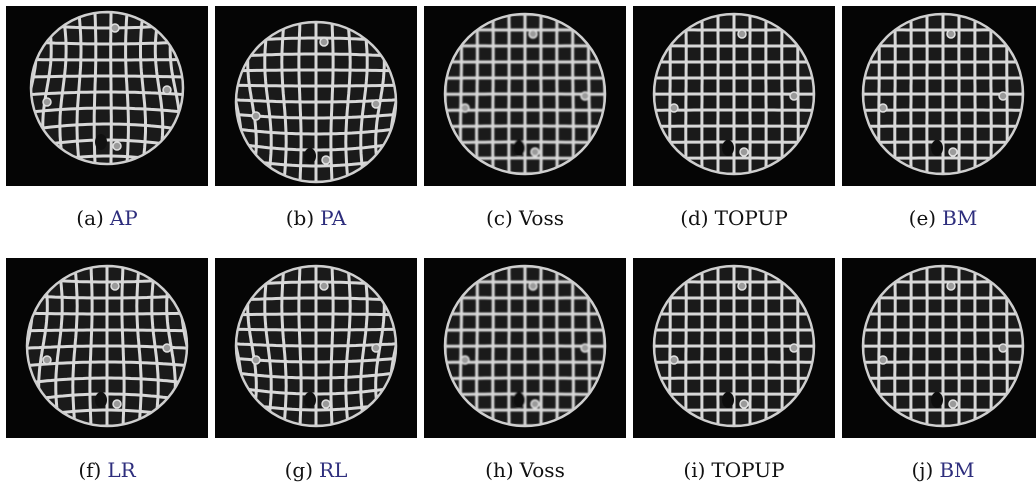 The image size is (1036, 483). What do you see at coordinates (922, 470) in the screenshot?
I see `caption-tag: (j)` at bounding box center [922, 470].